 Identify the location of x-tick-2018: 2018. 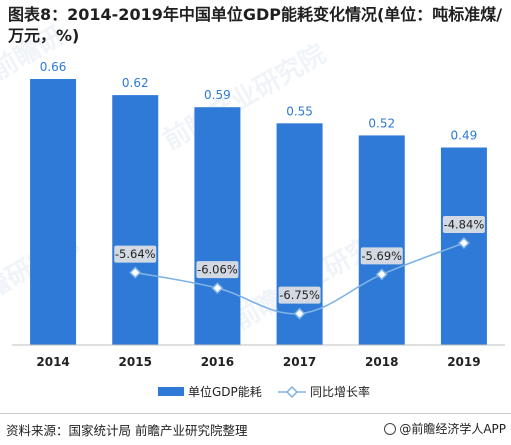
(381, 362).